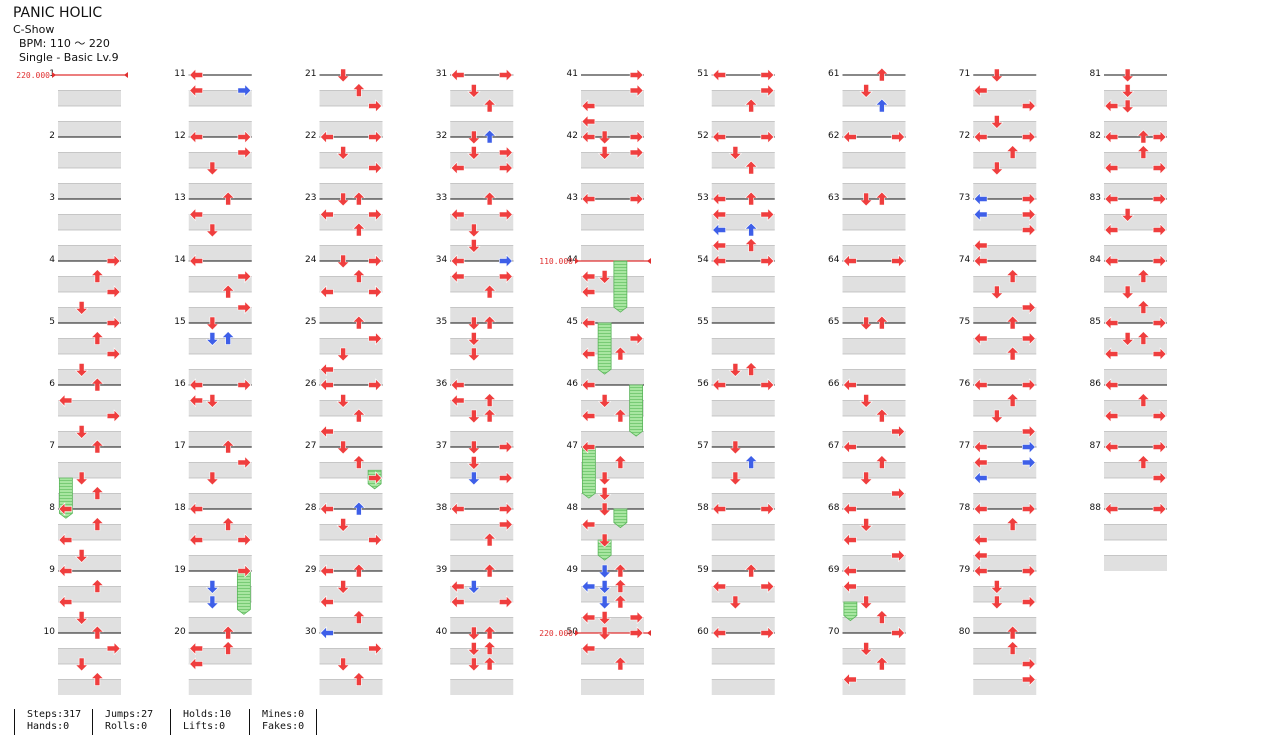 This screenshot has width=1280, height=745. I want to click on measure-number: 76, so click(965, 384).